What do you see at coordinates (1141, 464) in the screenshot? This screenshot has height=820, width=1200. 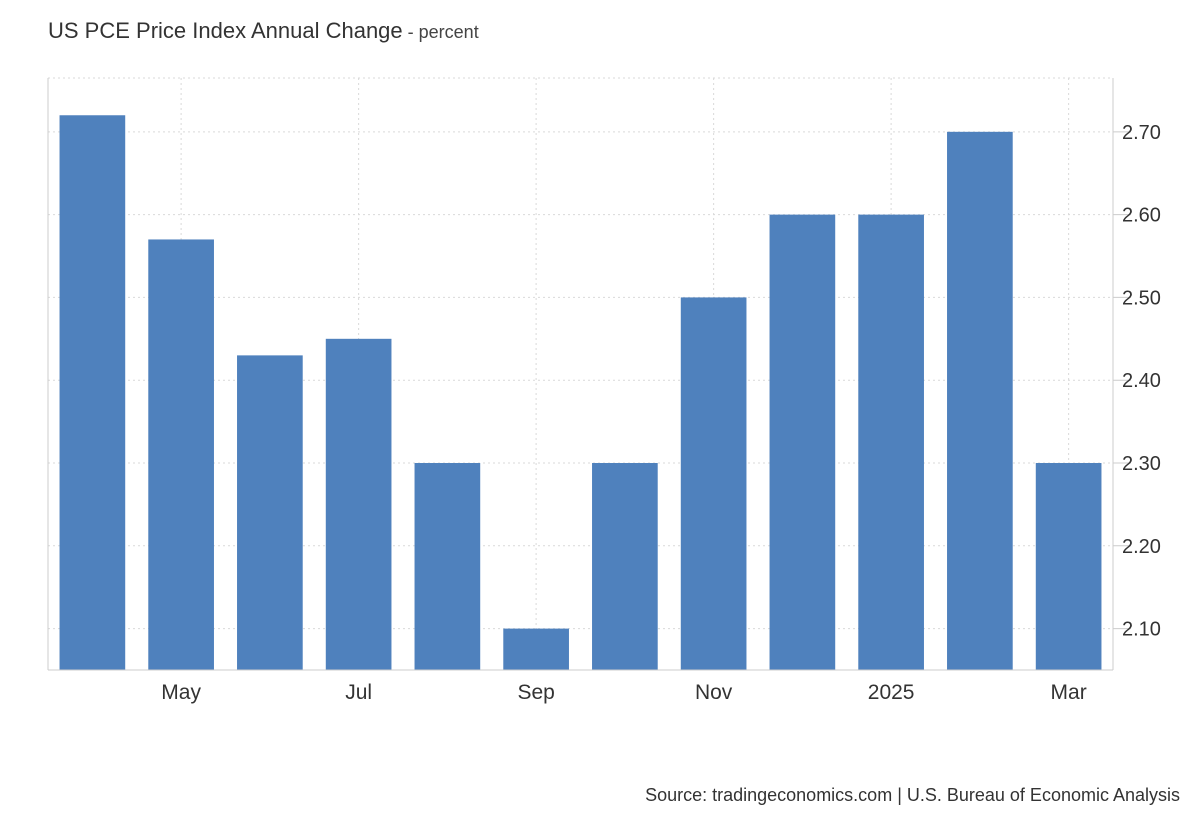 I see `y-tick-label: 2.30` at bounding box center [1141, 464].